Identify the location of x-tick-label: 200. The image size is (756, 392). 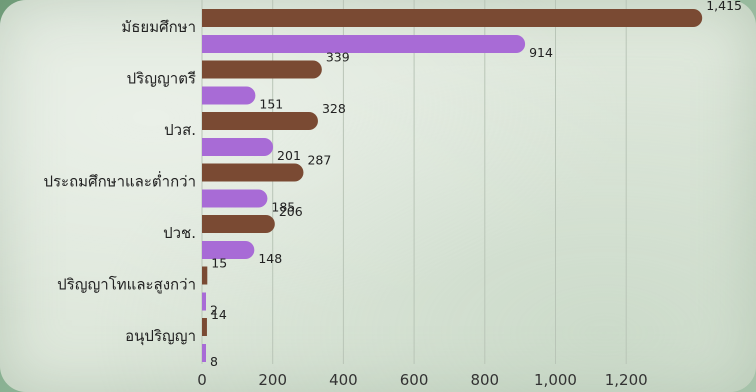
(272, 380).